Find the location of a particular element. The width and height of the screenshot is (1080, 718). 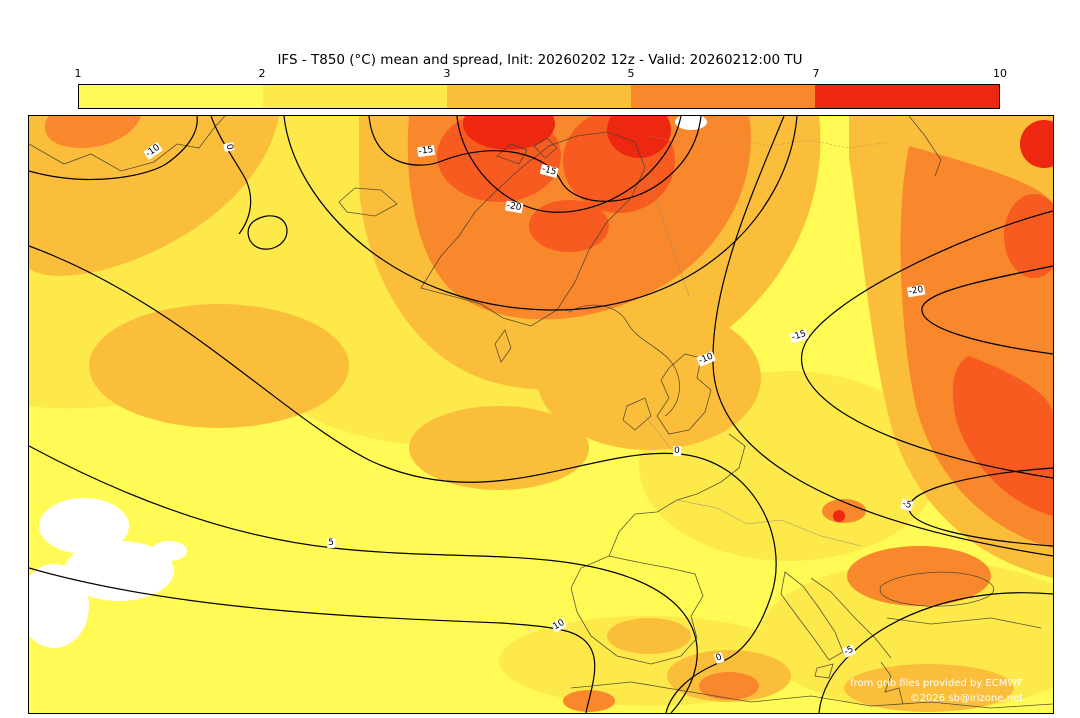

colorbar-tick: 1 is located at coordinates (78, 73).